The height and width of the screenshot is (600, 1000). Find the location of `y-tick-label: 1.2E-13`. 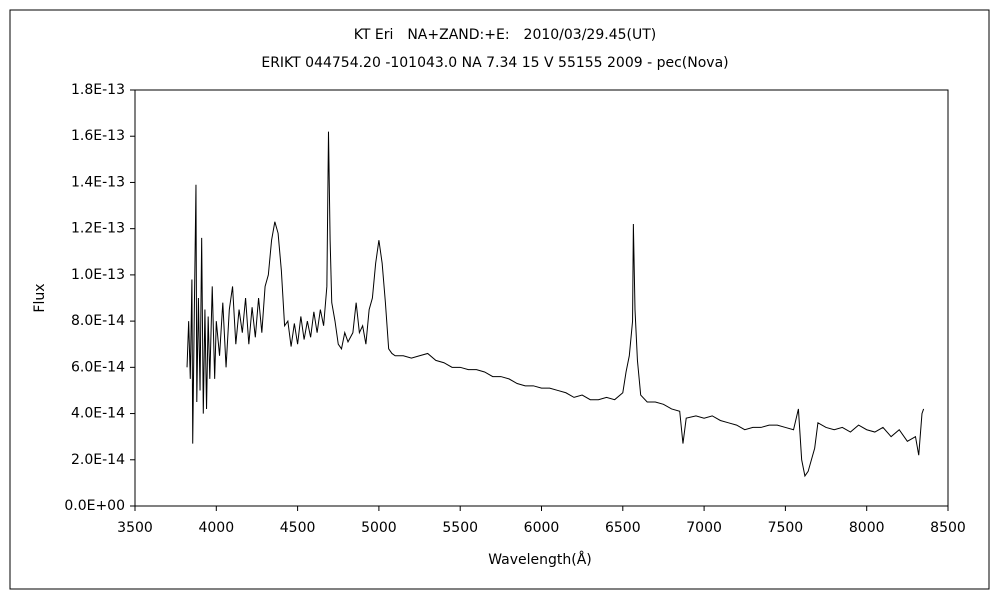

y-tick-label: 1.2E-13 is located at coordinates (98, 229).